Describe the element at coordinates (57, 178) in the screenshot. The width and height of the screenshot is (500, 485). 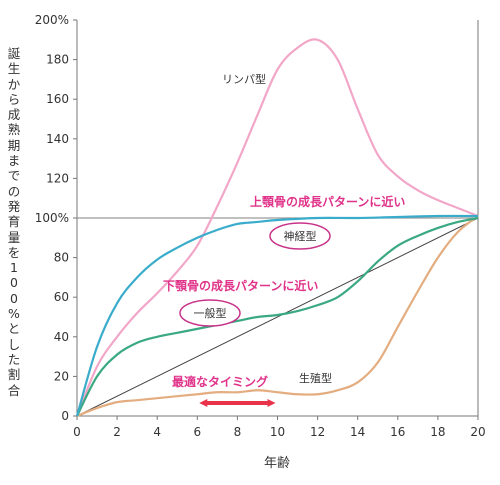
I see `y-tick-label: 120` at that location.